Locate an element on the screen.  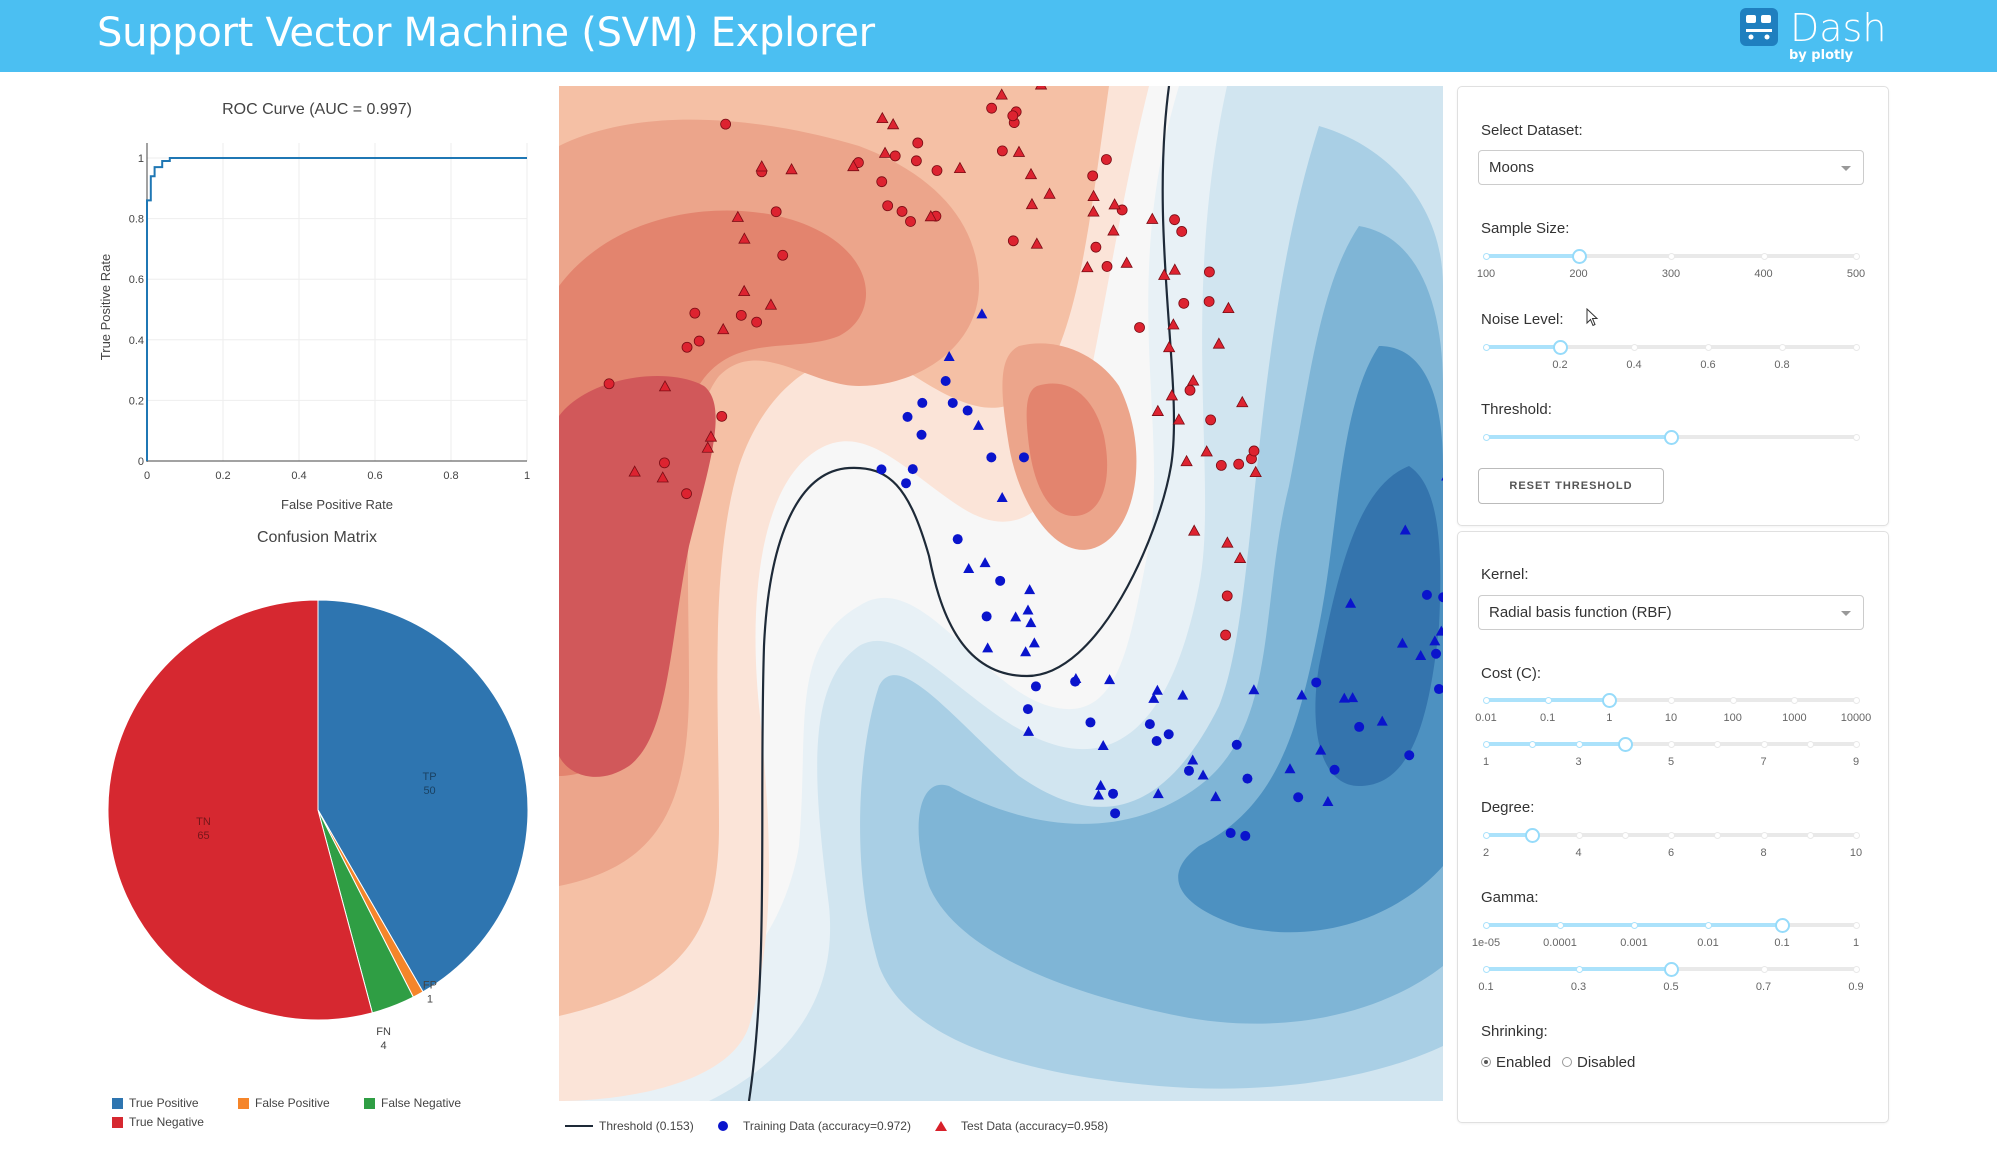
radio-unselected-icon is located at coordinates (1567, 1062).